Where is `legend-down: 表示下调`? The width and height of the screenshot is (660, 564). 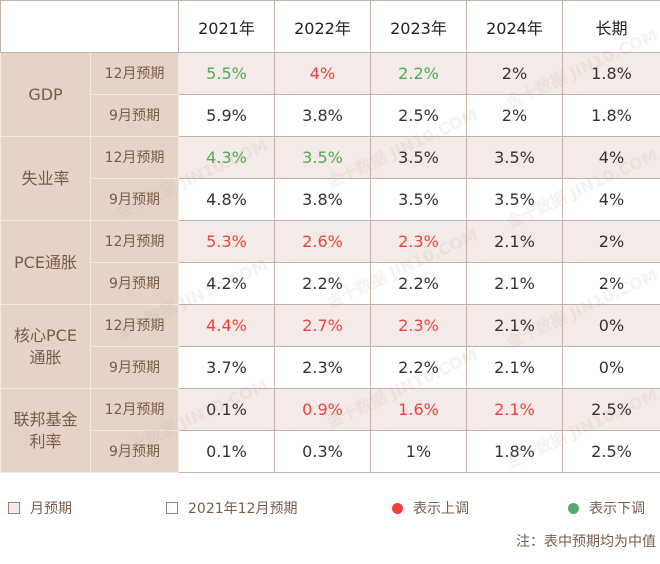 legend-down: 表示下调 is located at coordinates (606, 508).